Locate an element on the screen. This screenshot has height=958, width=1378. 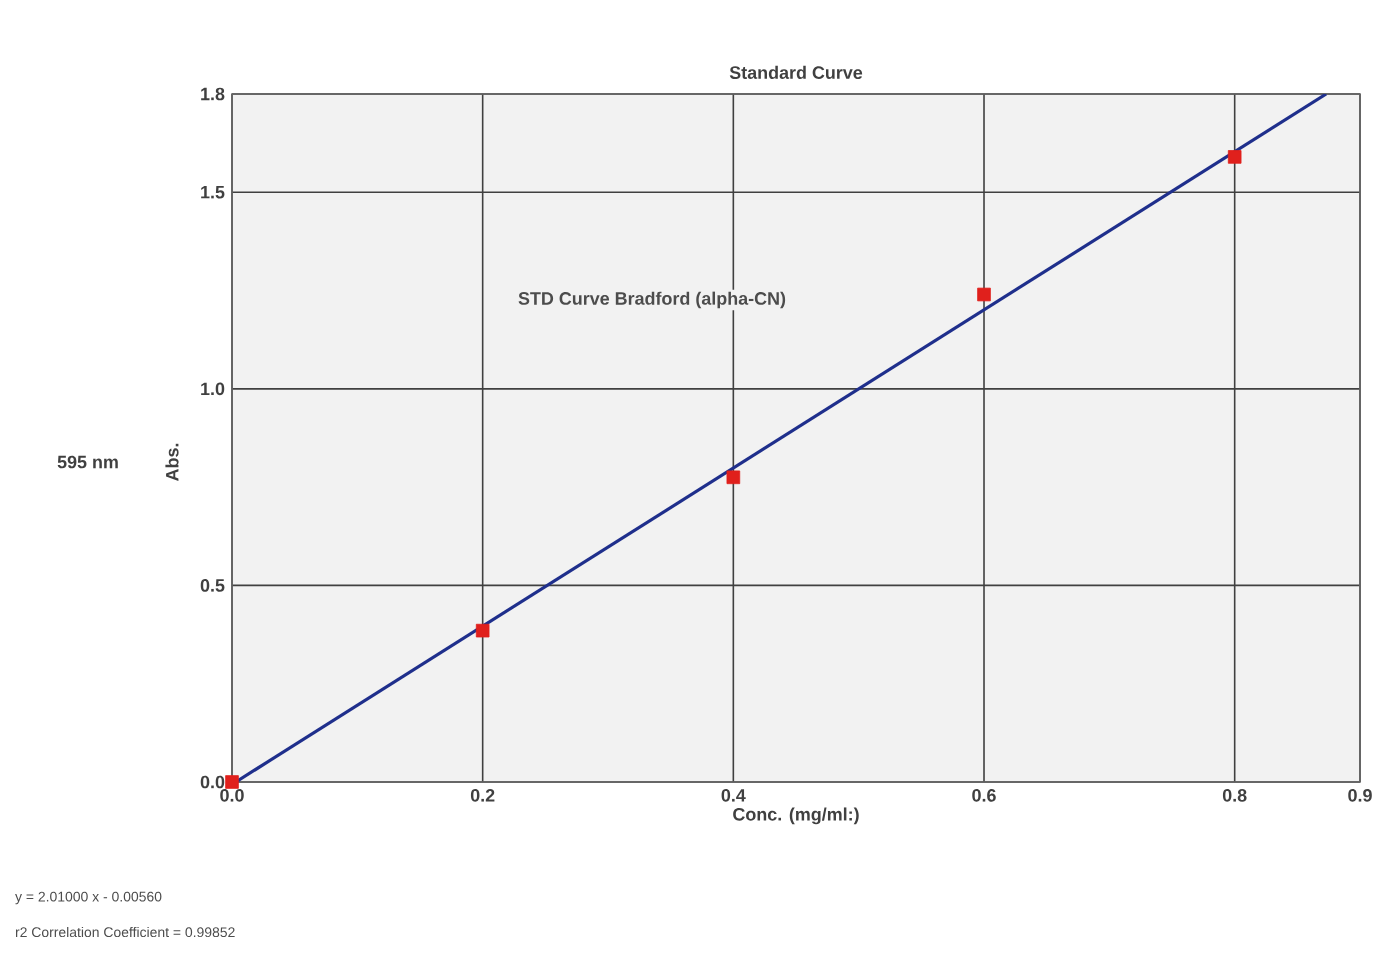
x-tick-label: 0.2 is located at coordinates (482, 795).